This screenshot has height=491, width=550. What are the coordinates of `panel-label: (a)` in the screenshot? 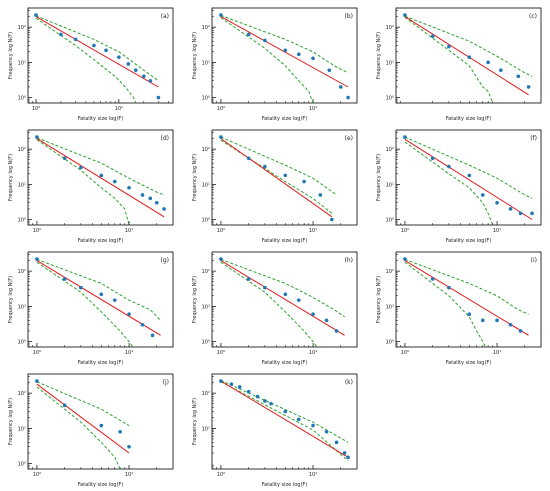 It's located at (165, 16).